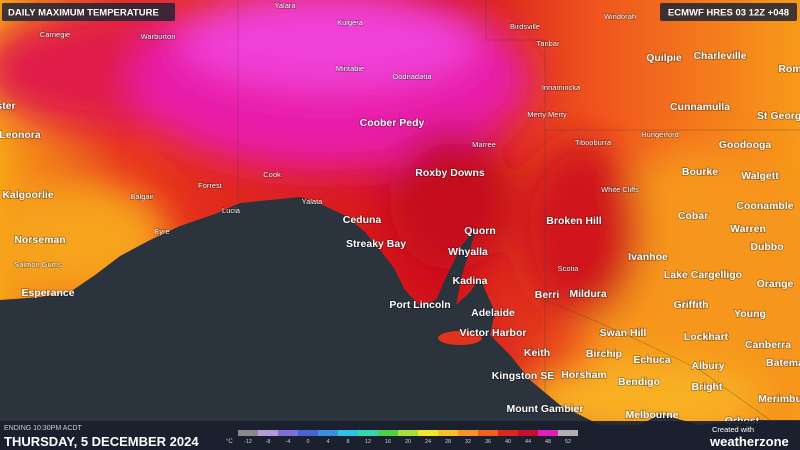  Describe the element at coordinates (547, 295) in the screenshot. I see `place-label: Berri` at that location.